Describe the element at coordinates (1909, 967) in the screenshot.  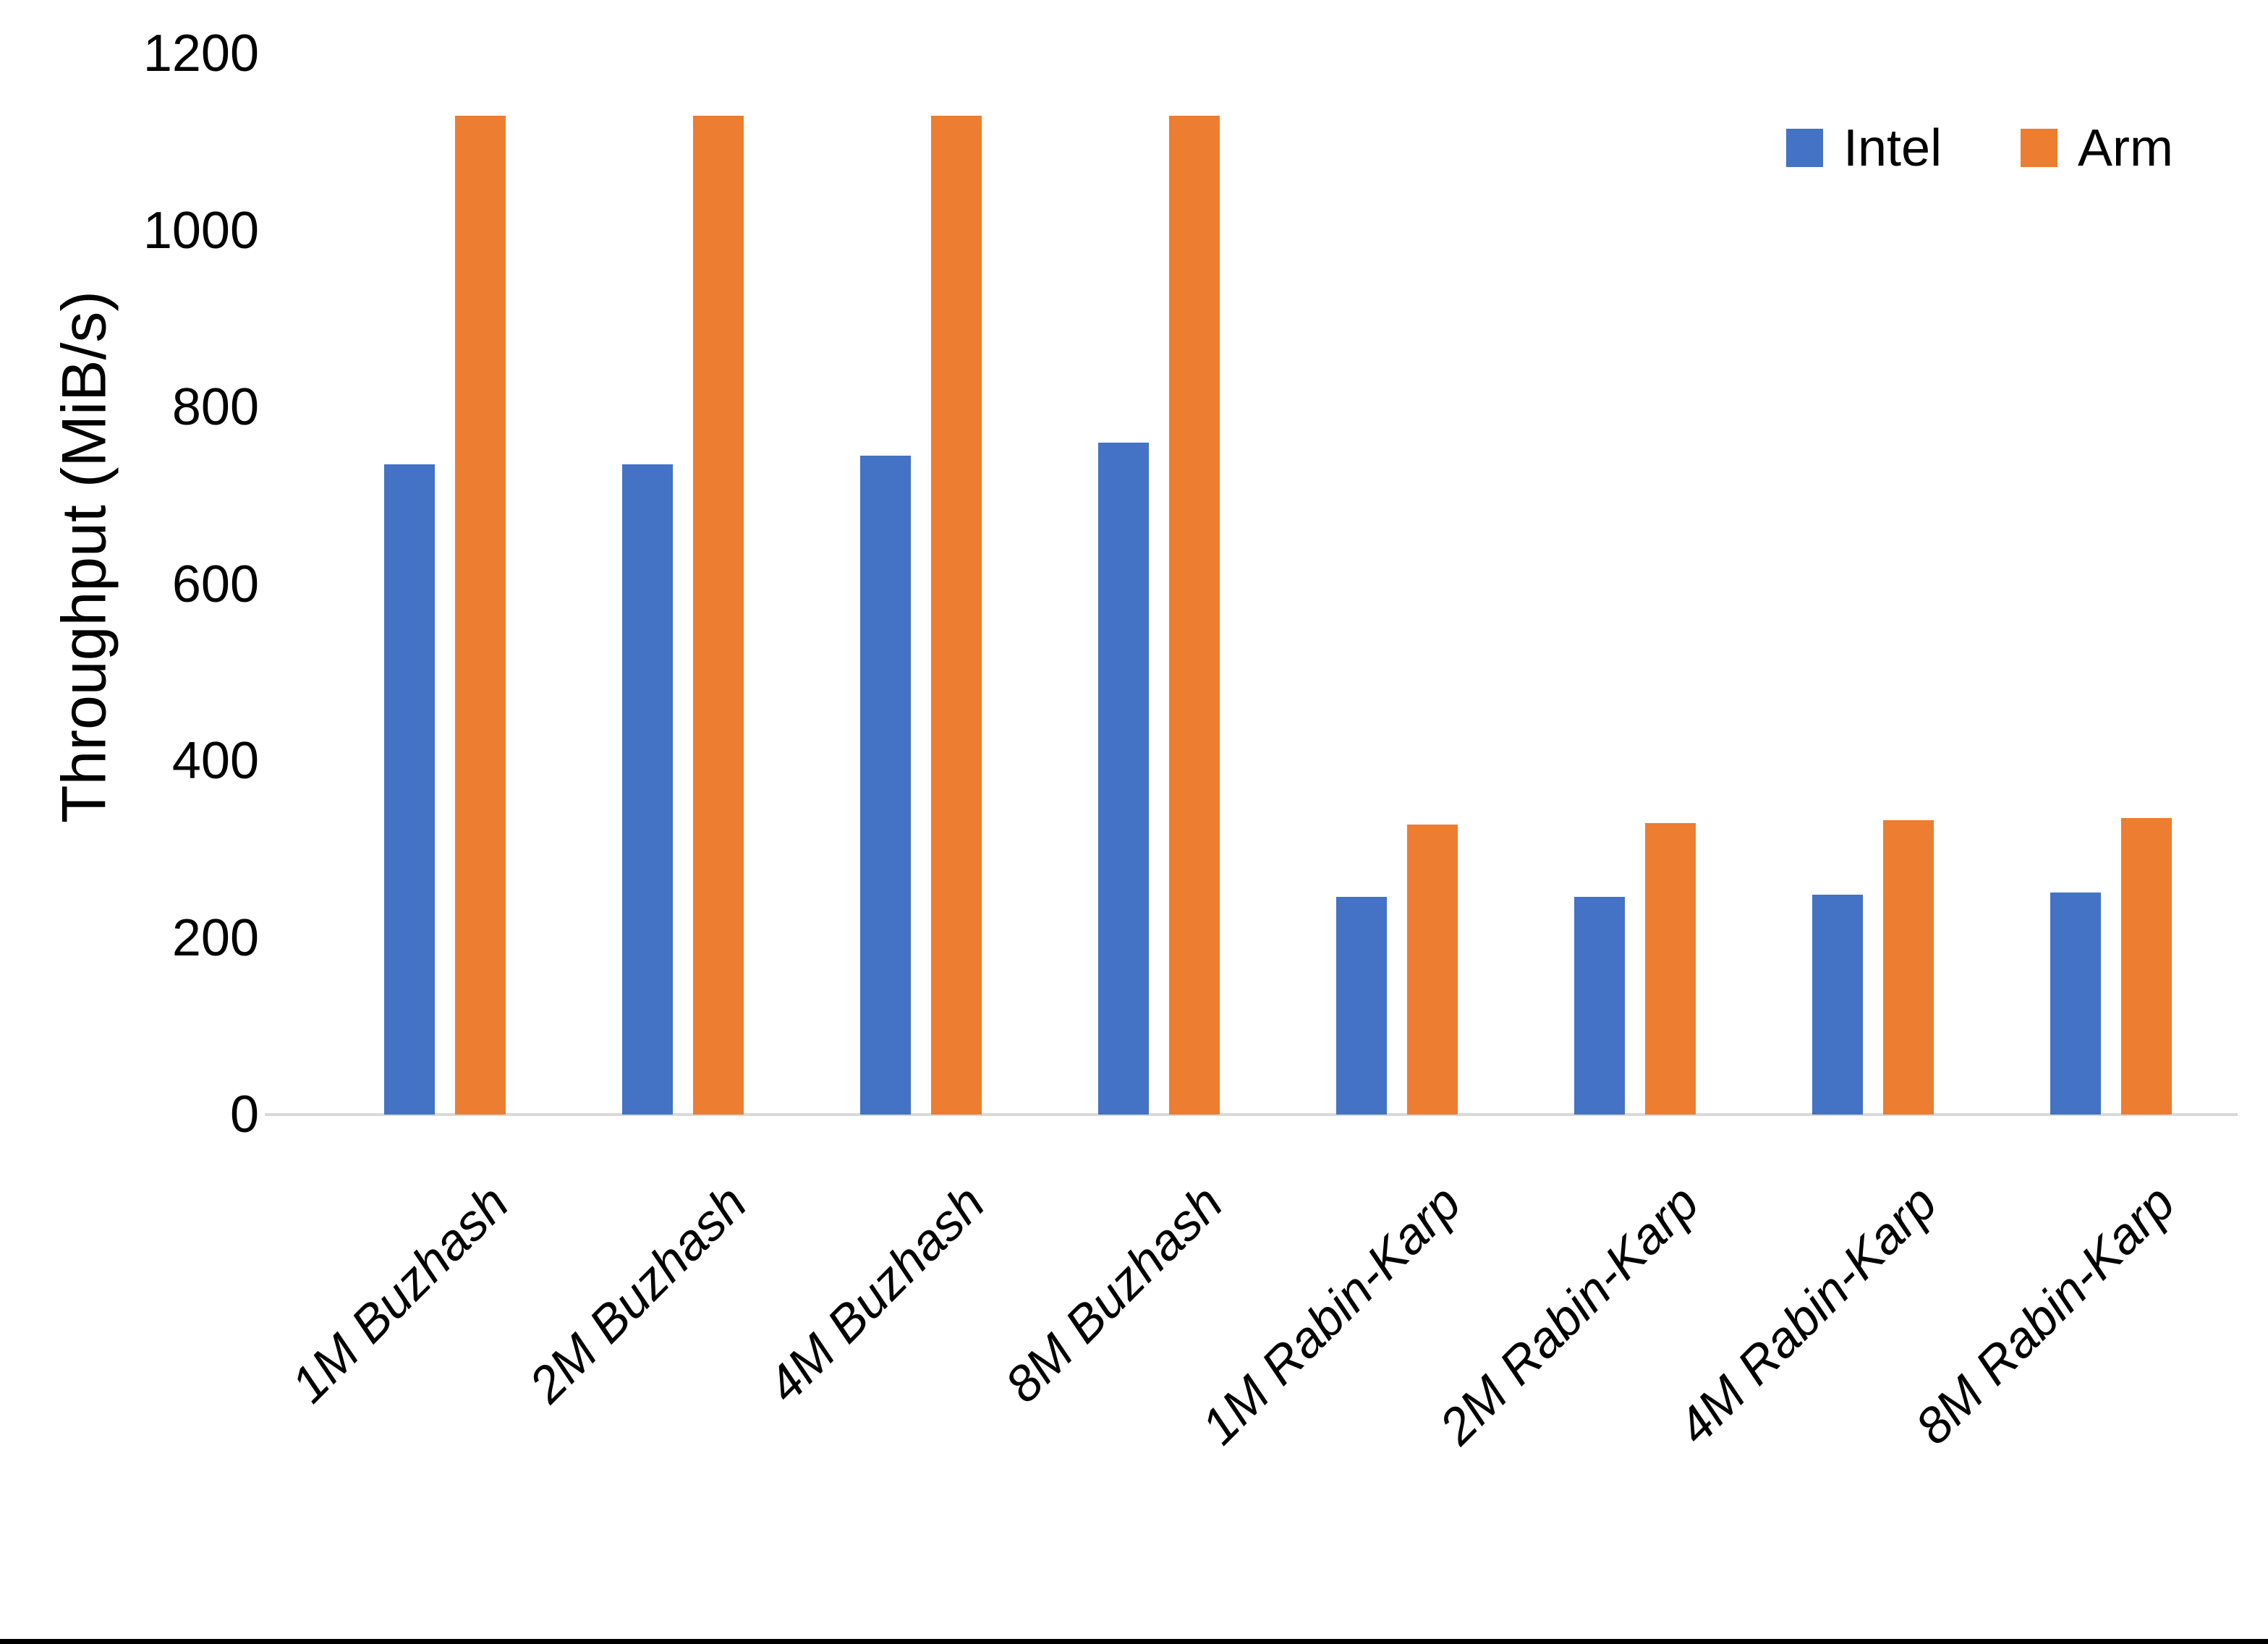
I see `bar-arm-4m-rabin-karp` at that location.